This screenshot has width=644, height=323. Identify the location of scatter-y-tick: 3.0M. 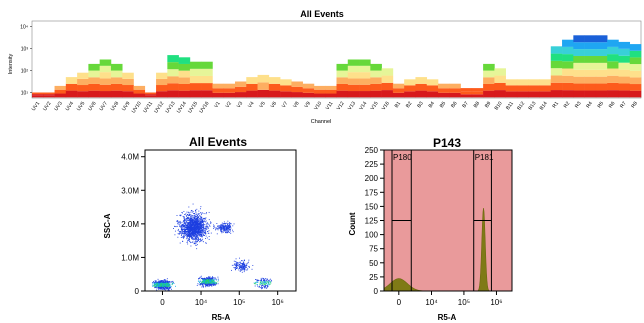
(130, 190).